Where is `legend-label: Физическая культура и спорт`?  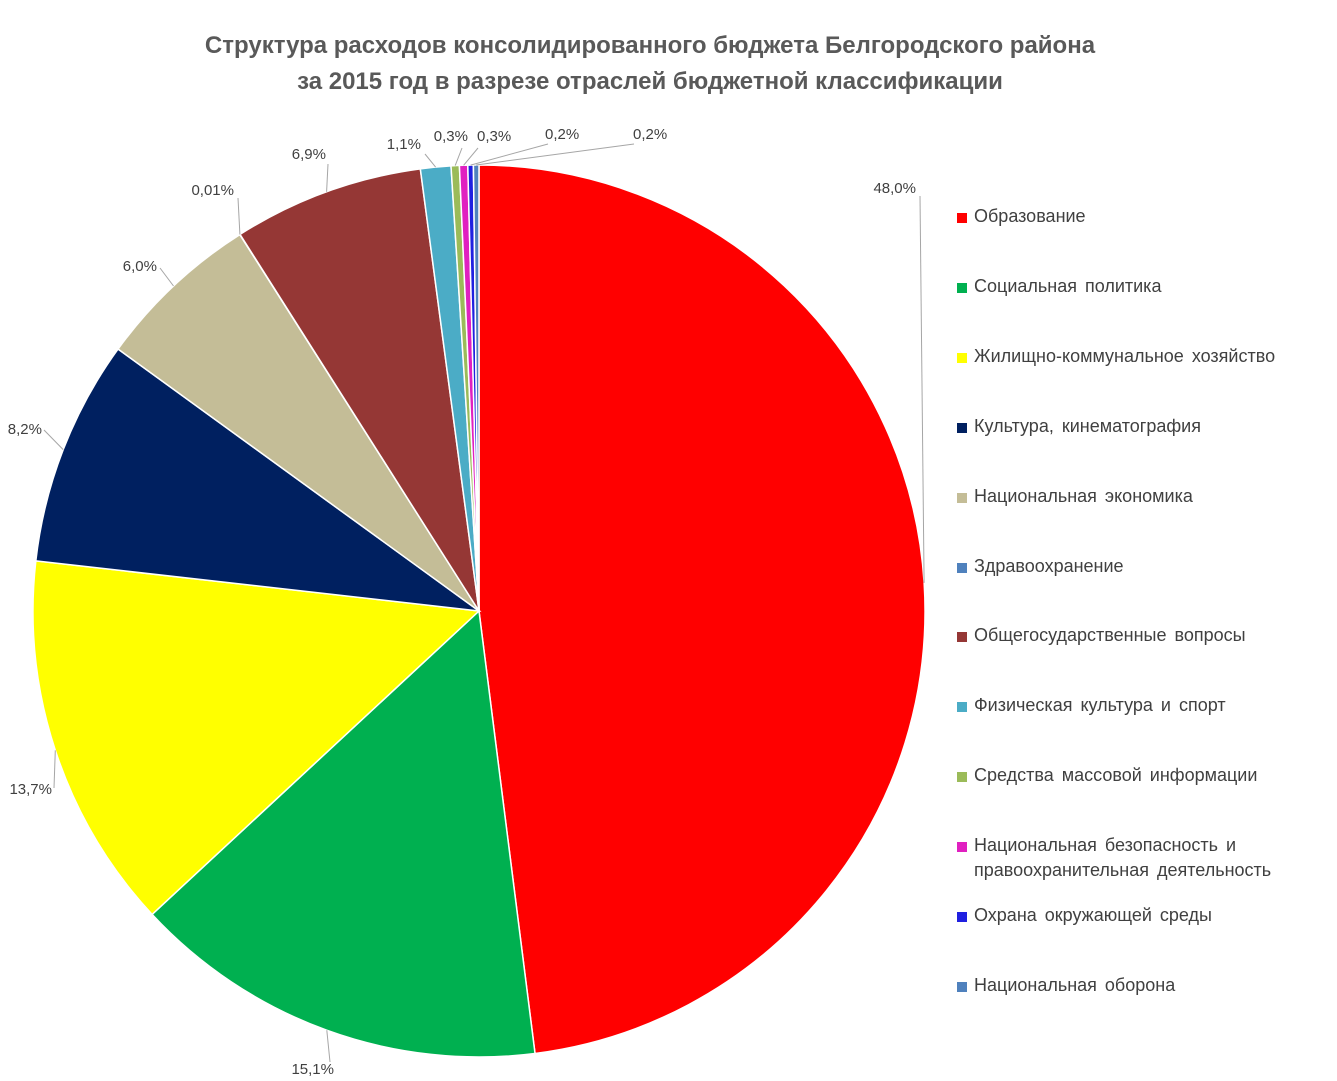 legend-label: Физическая культура и спорт is located at coordinates (1100, 705).